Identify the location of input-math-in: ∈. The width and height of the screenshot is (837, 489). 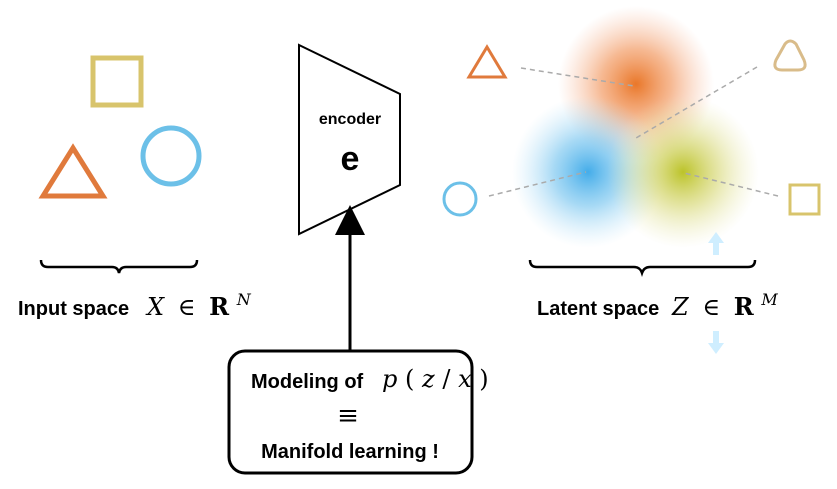
(187, 307).